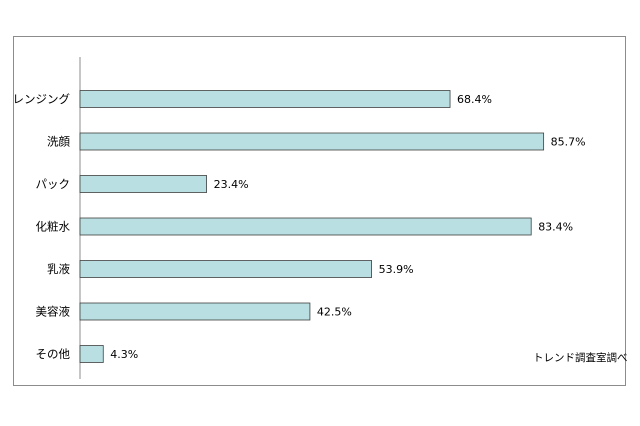  Describe the element at coordinates (334, 312) in the screenshot. I see `value-label-5: 42.5%` at that location.